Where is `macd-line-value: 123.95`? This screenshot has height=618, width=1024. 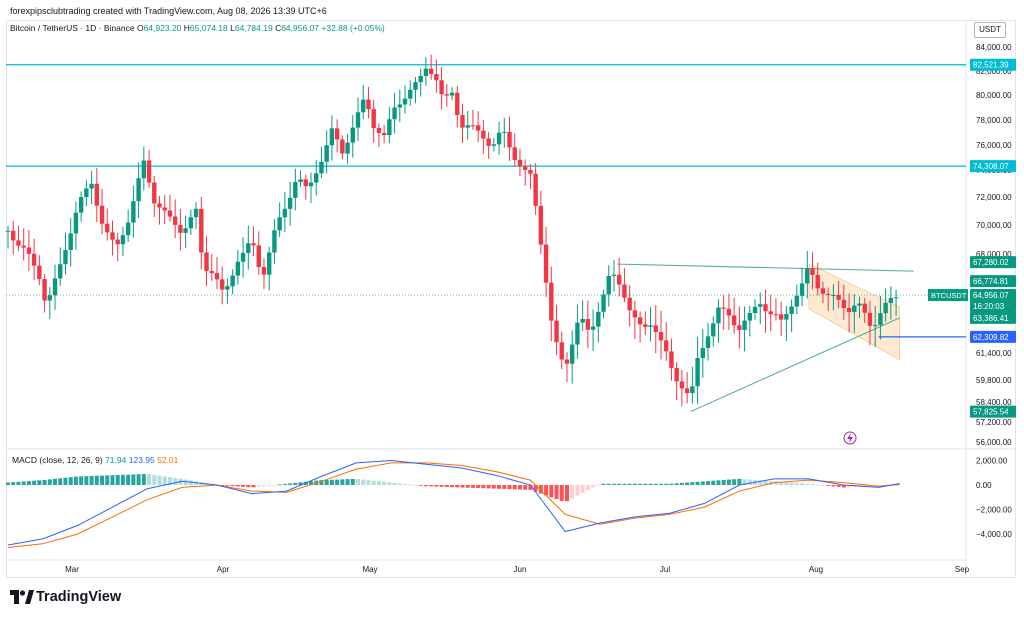
macd-line-value: 123.95 is located at coordinates (141, 460).